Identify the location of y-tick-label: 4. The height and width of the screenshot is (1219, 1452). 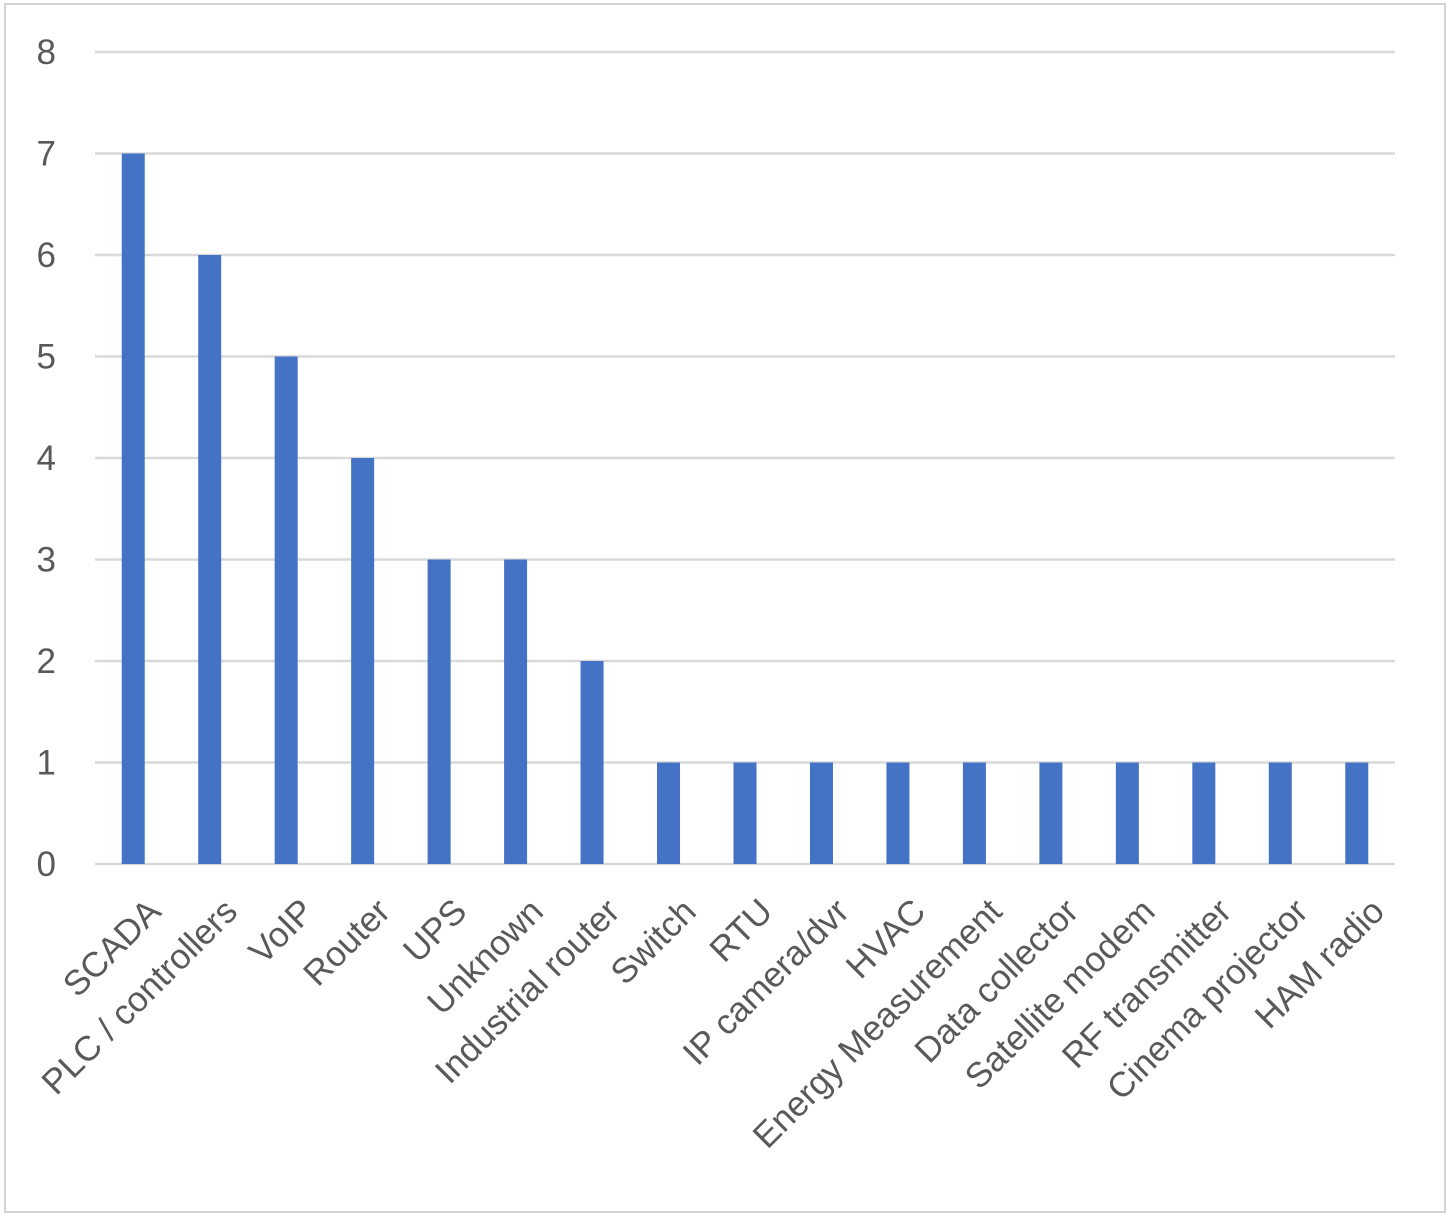
(46, 458).